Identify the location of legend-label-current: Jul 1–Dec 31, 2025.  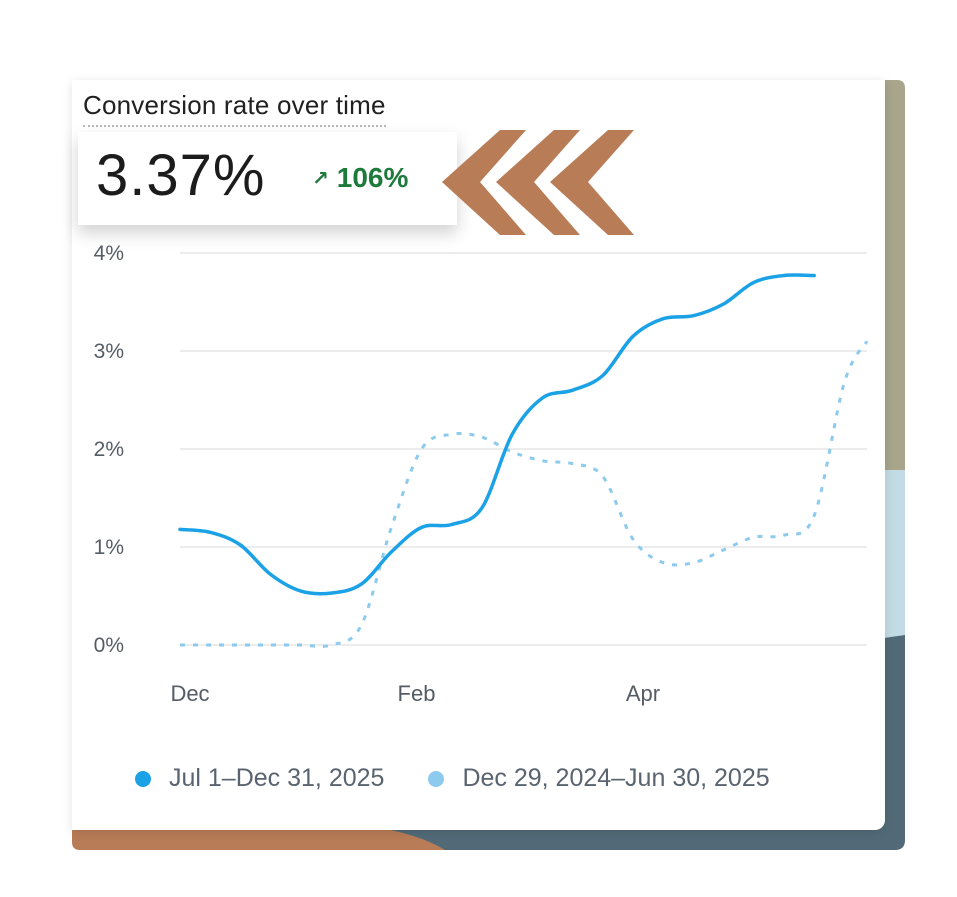
(277, 778).